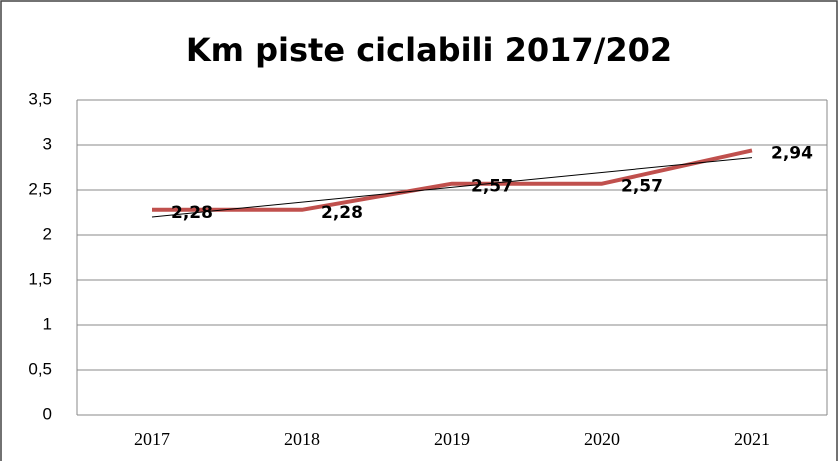 Image resolution: width=839 pixels, height=461 pixels. What do you see at coordinates (40, 188) in the screenshot?
I see `y-tick-label: 2,5` at bounding box center [40, 188].